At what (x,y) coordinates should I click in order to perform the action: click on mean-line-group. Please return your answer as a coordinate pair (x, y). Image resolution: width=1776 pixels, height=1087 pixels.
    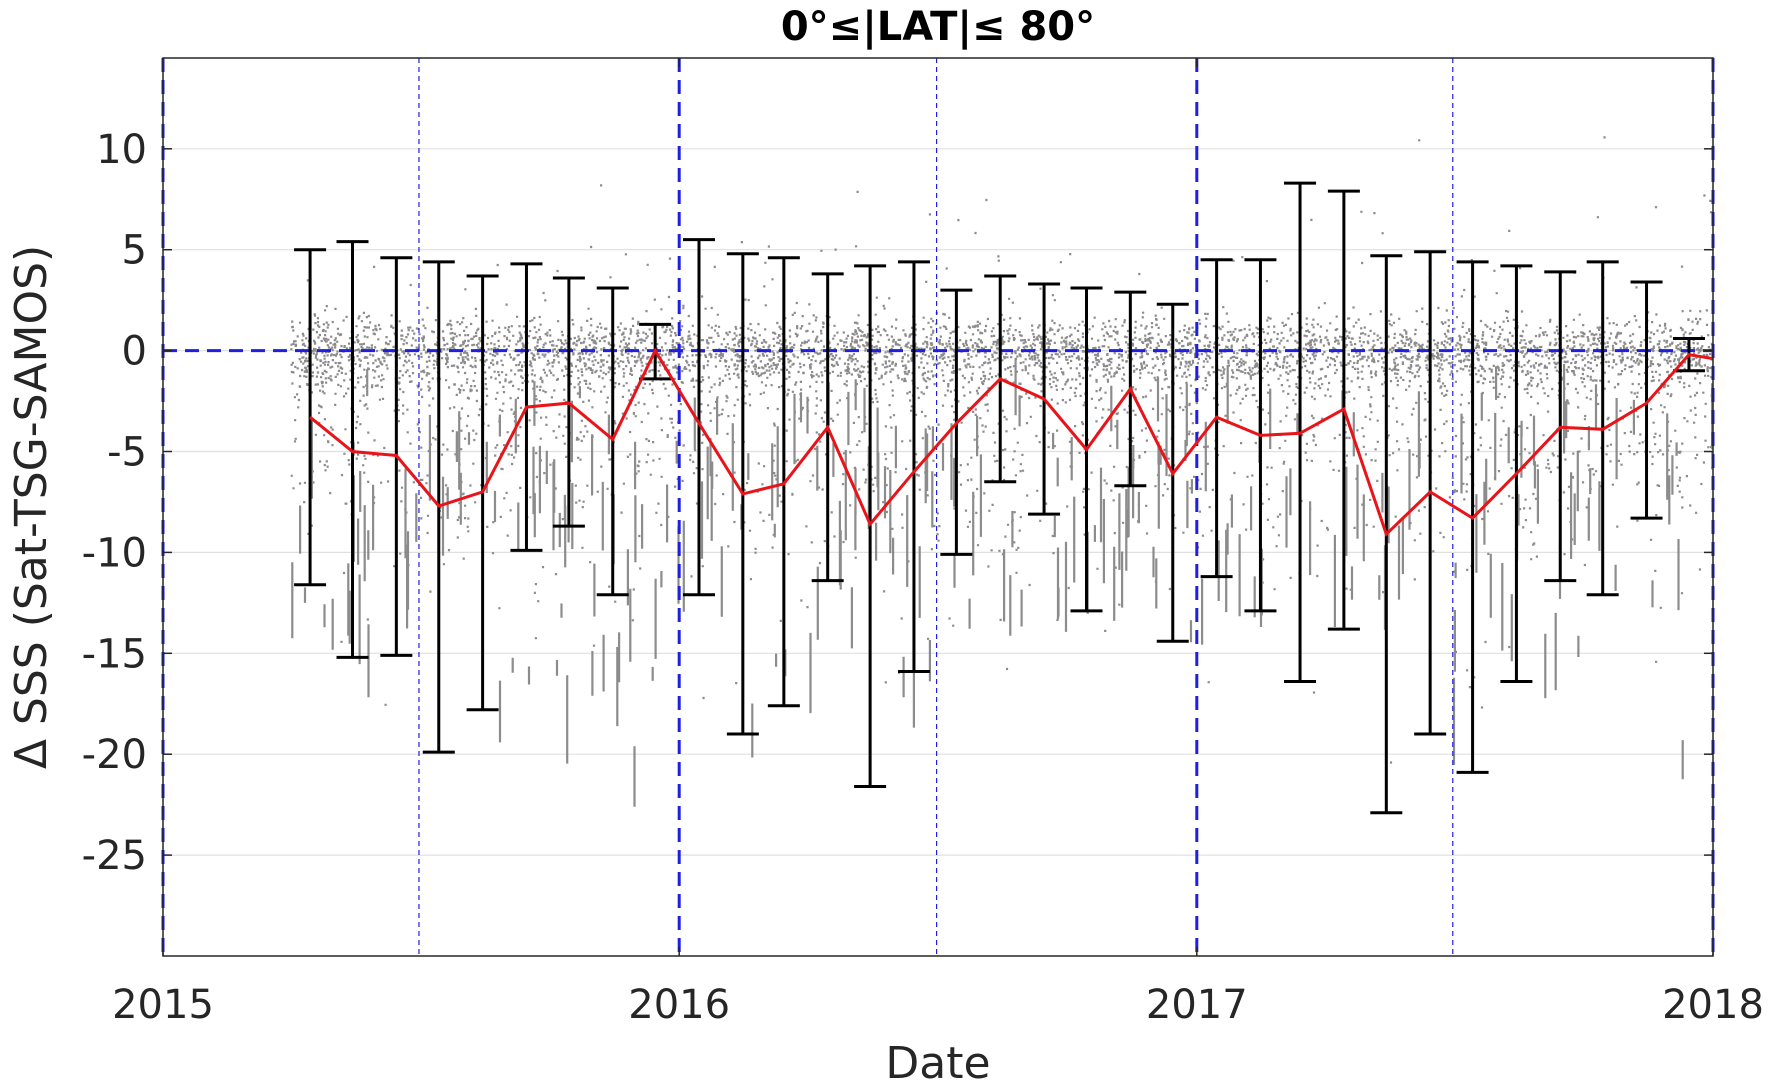
    Looking at the image, I should click on (1011, 442).